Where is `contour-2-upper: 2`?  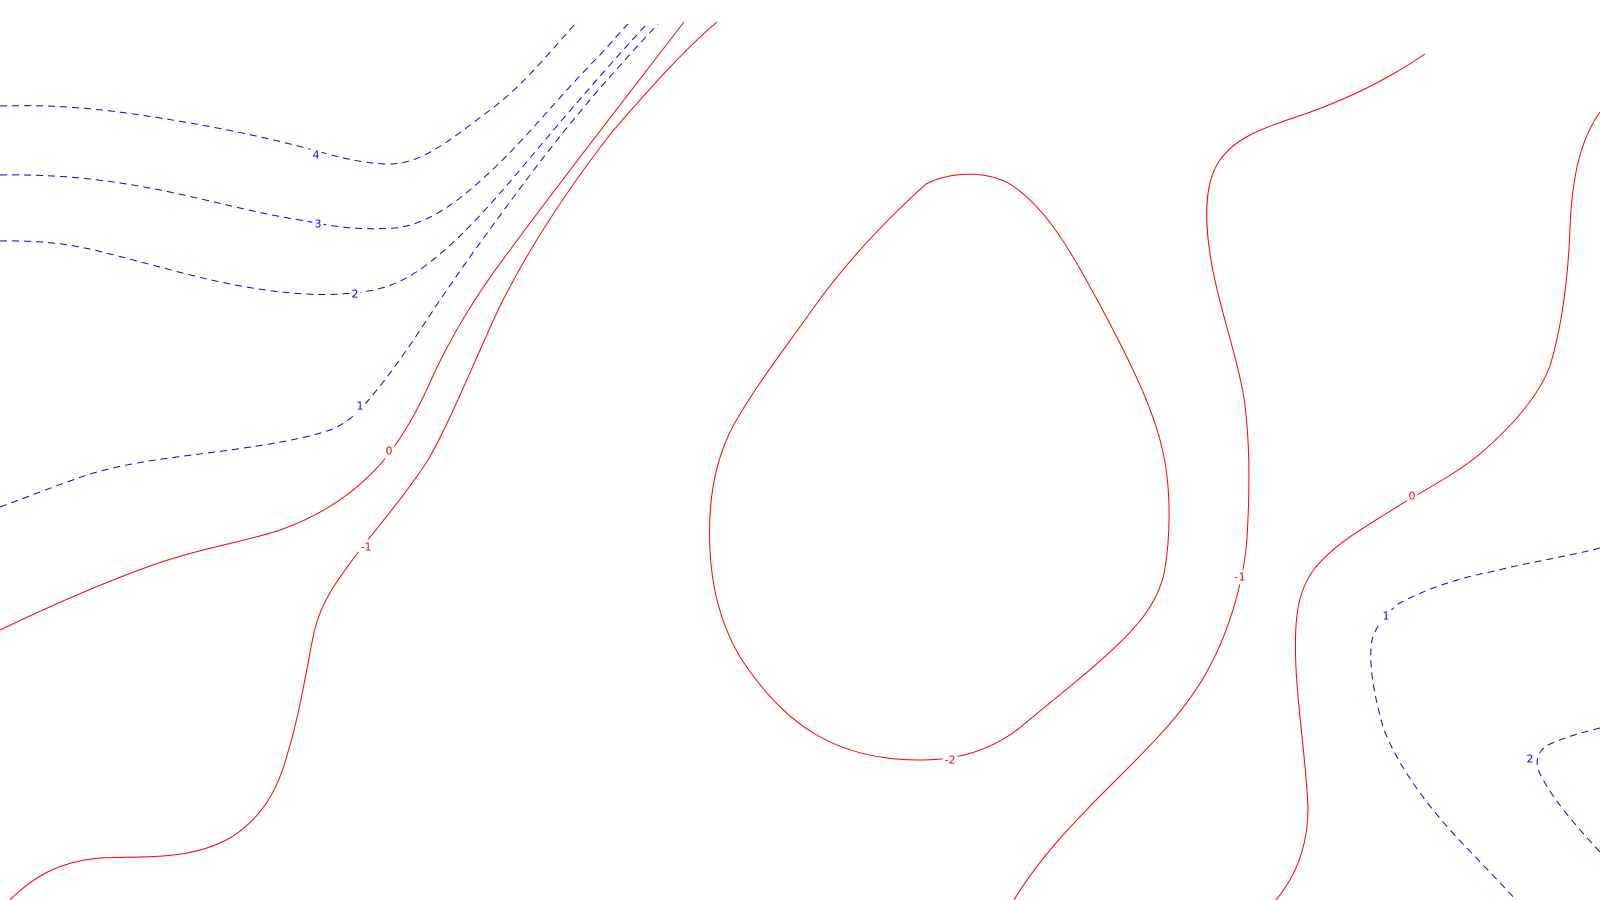
contour-2-upper: 2 is located at coordinates (323, 163).